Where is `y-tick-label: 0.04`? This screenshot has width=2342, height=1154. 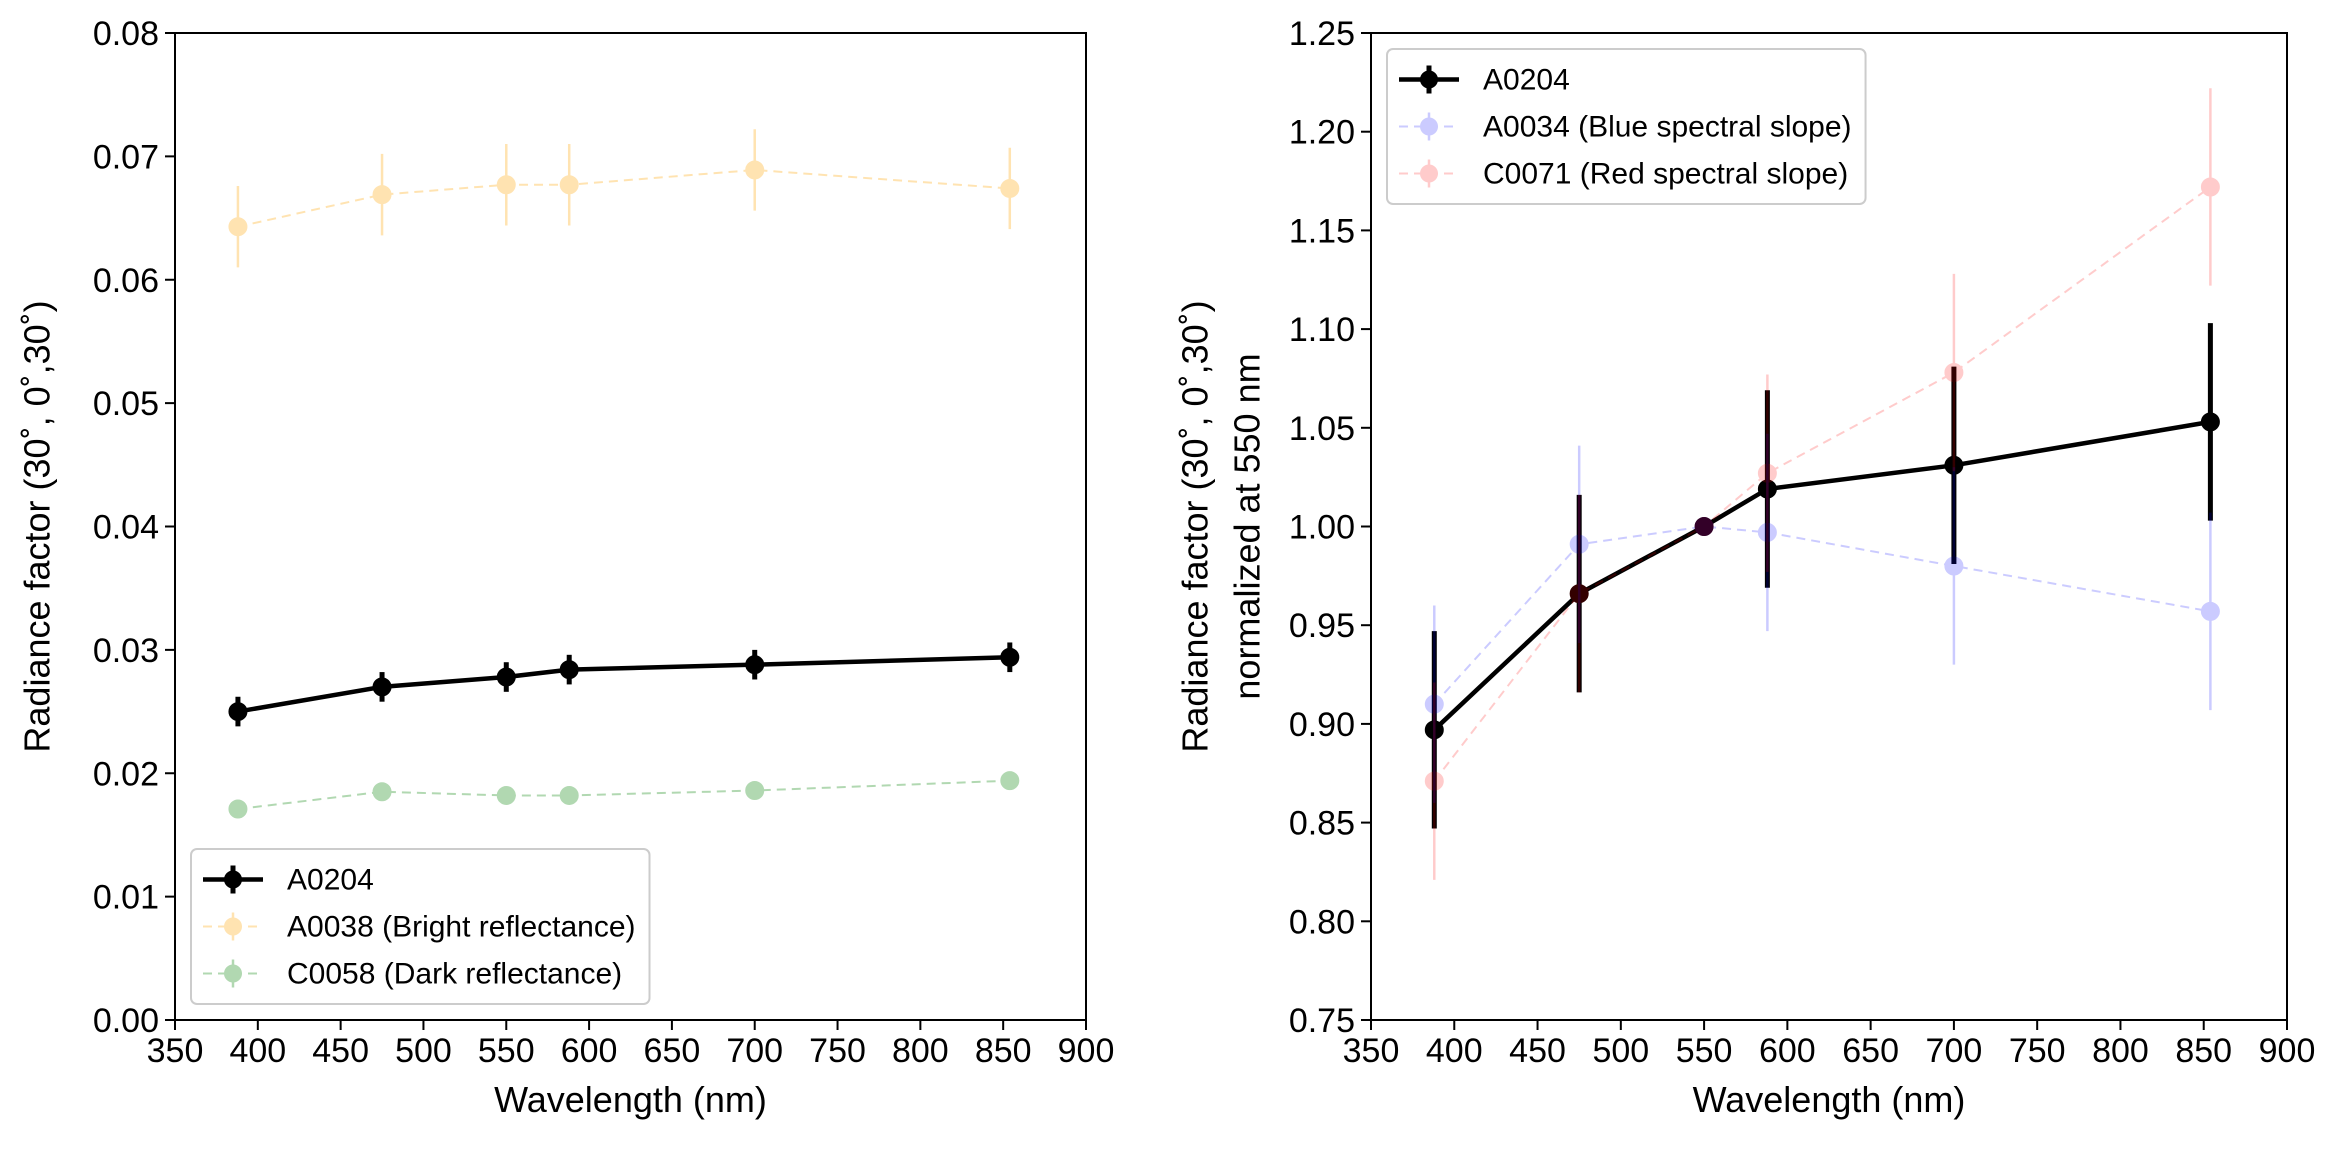 y-tick-label: 0.04 is located at coordinates (126, 528).